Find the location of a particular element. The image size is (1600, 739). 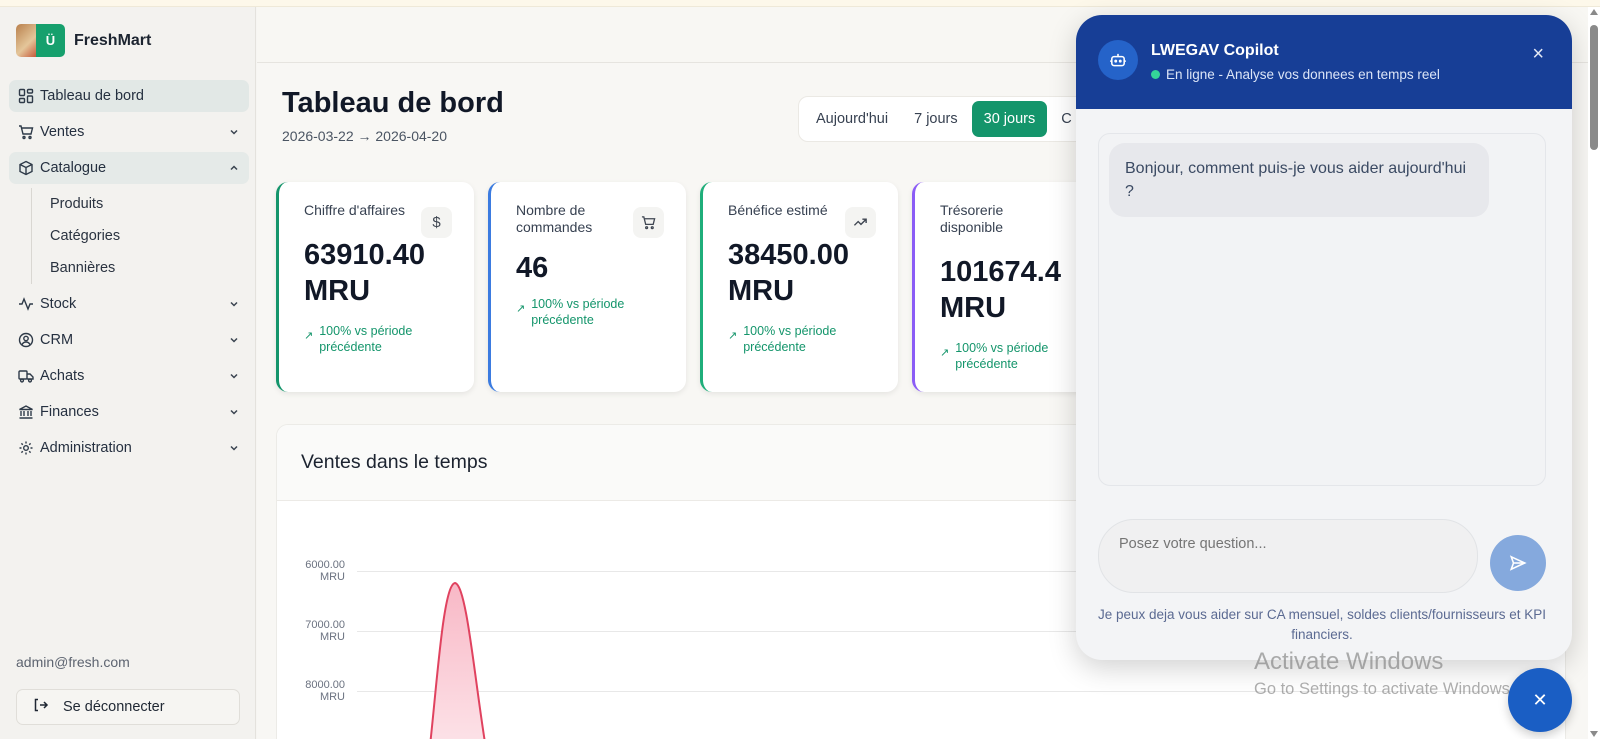

box-icon is located at coordinates (25, 168).